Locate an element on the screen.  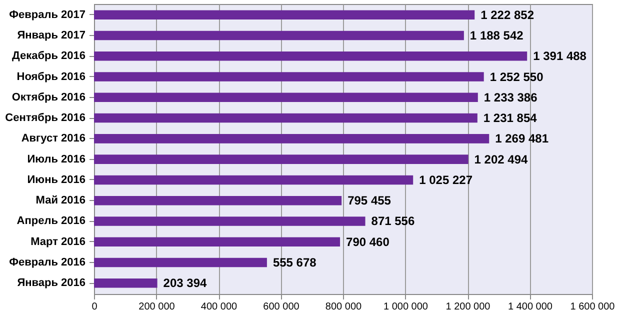
data-label: 1 231 854 is located at coordinates (510, 118).